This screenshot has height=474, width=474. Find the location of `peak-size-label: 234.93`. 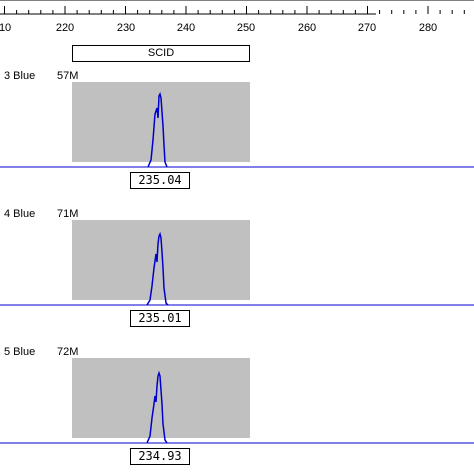

peak-size-label: 234.93 is located at coordinates (160, 456).